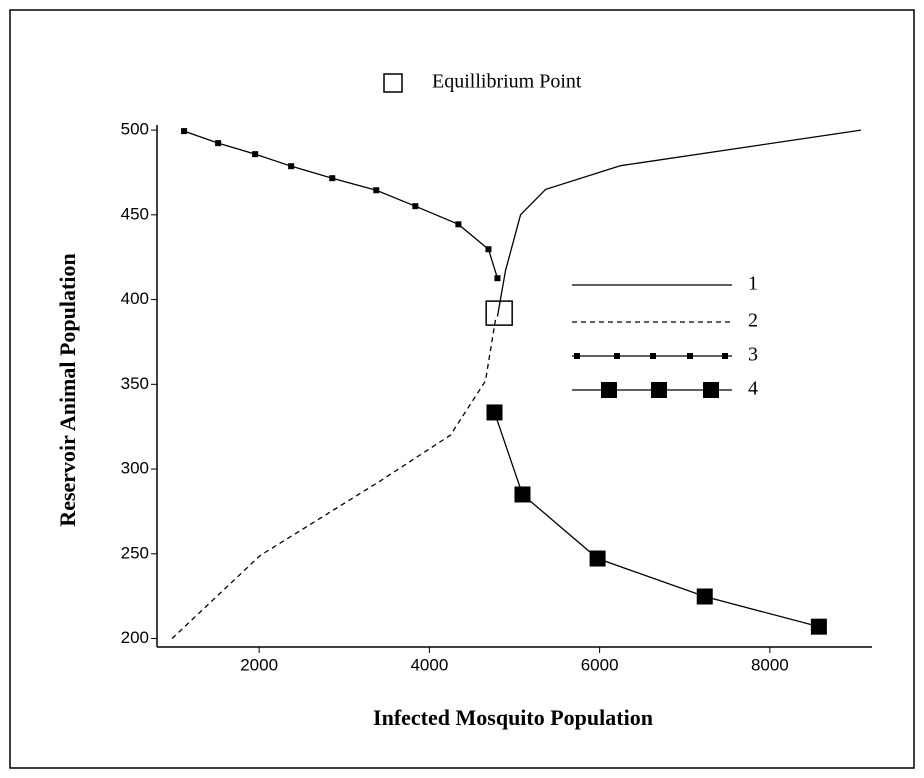 The height and width of the screenshot is (778, 924). Describe the element at coordinates (135, 213) in the screenshot. I see `y-tick-label: 450` at that location.